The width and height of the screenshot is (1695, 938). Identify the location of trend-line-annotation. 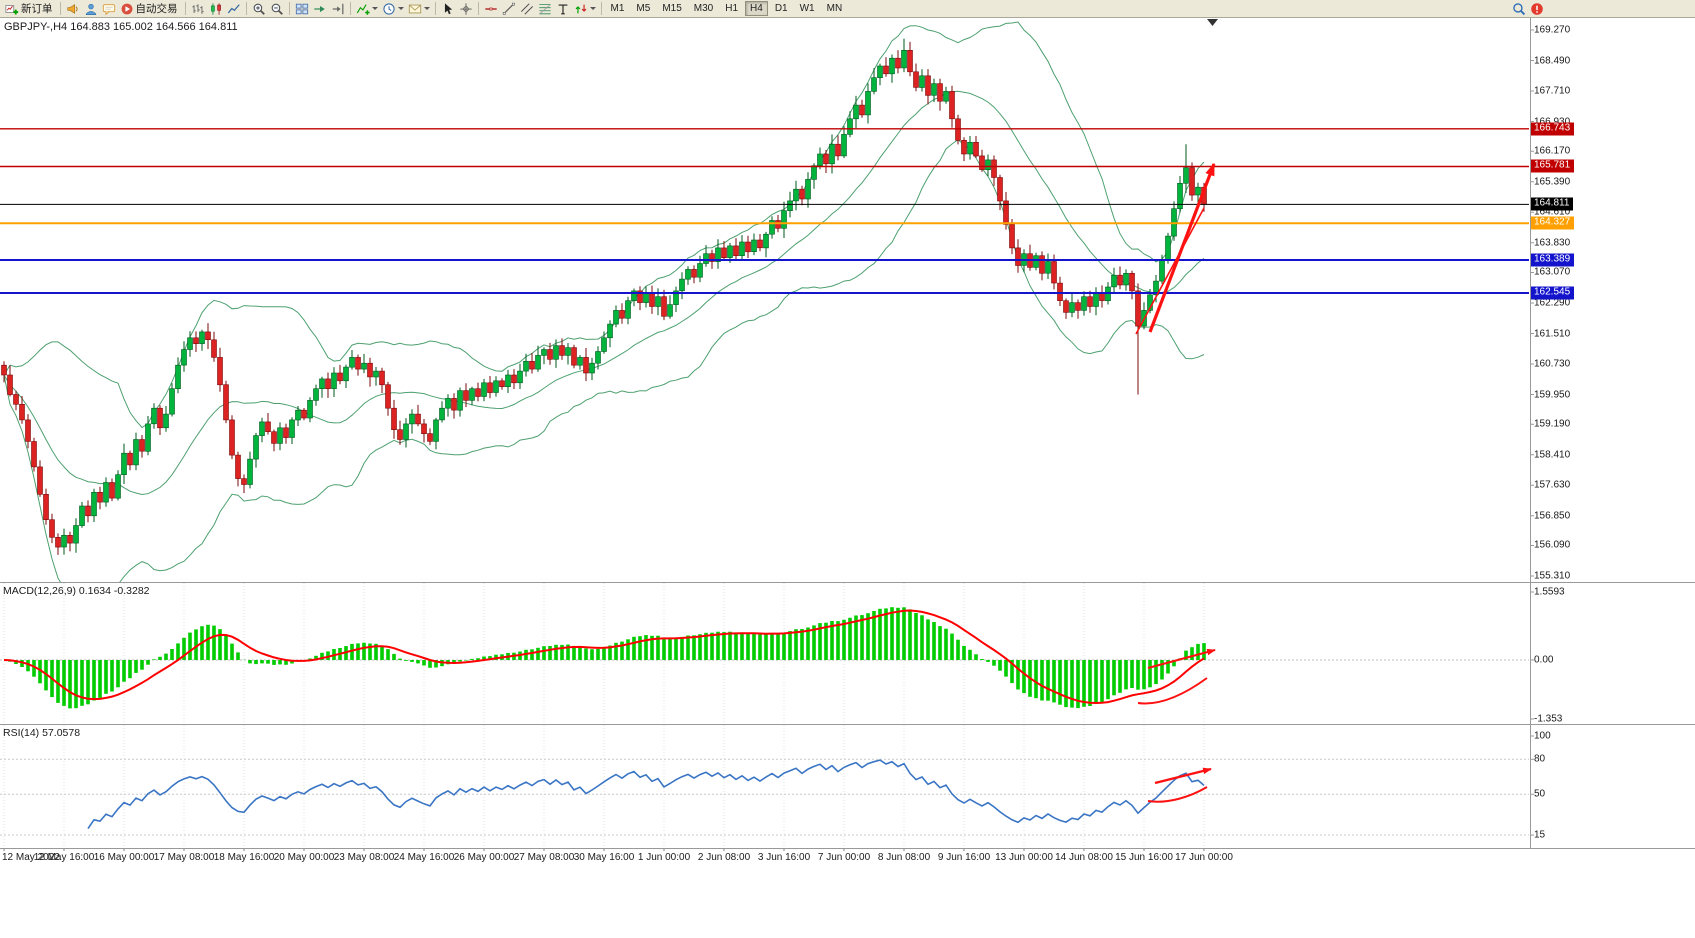
(1170, 271).